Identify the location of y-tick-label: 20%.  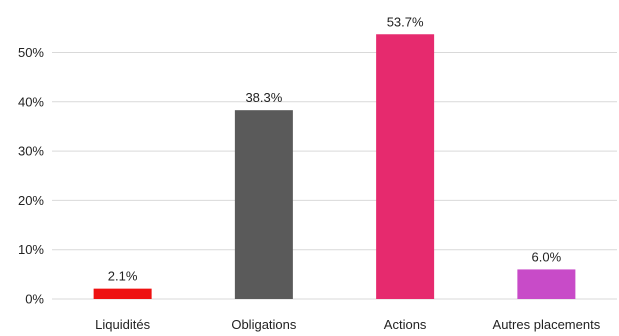
(31, 200).